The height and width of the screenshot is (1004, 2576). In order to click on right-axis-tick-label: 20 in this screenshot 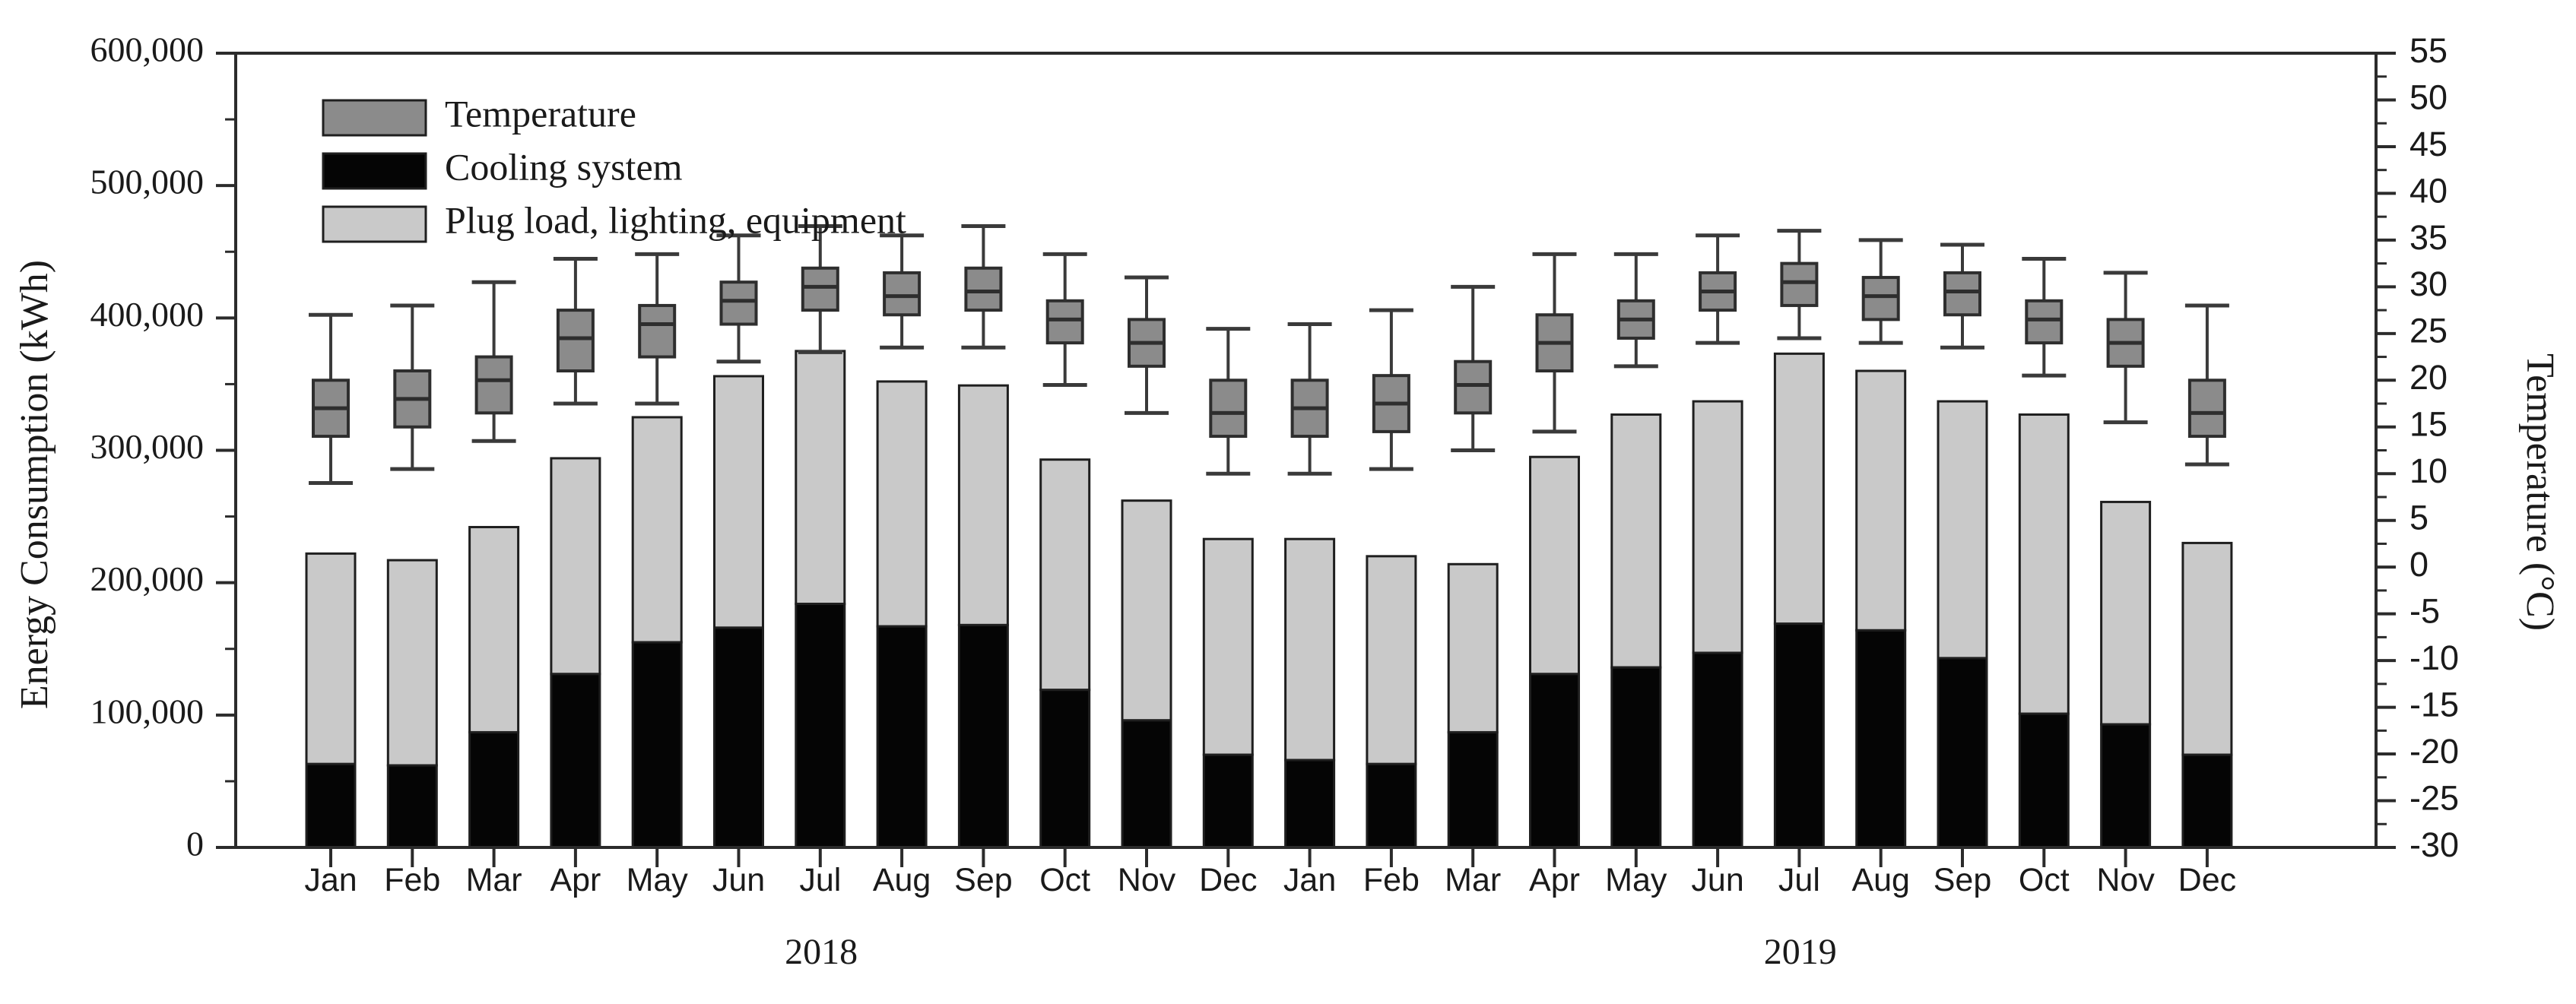, I will do `click(2429, 377)`.